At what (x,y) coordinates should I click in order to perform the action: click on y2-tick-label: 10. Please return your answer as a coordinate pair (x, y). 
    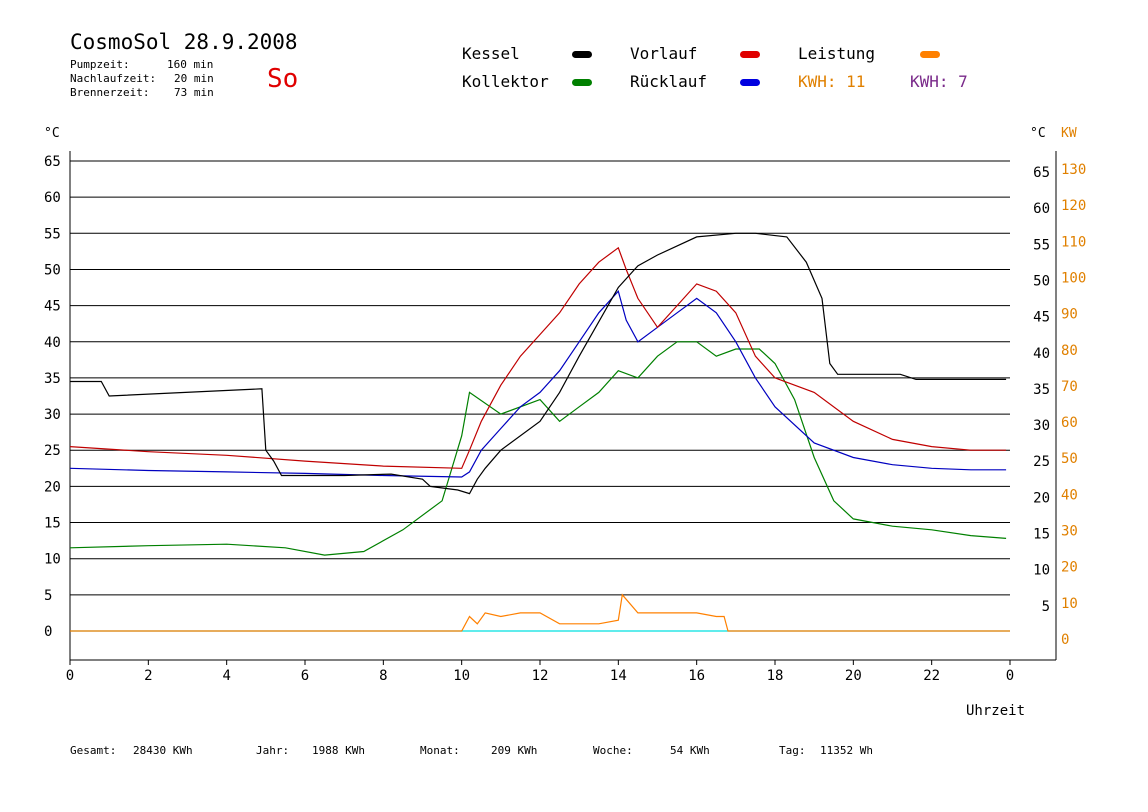
    Looking at the image, I should click on (1069, 604).